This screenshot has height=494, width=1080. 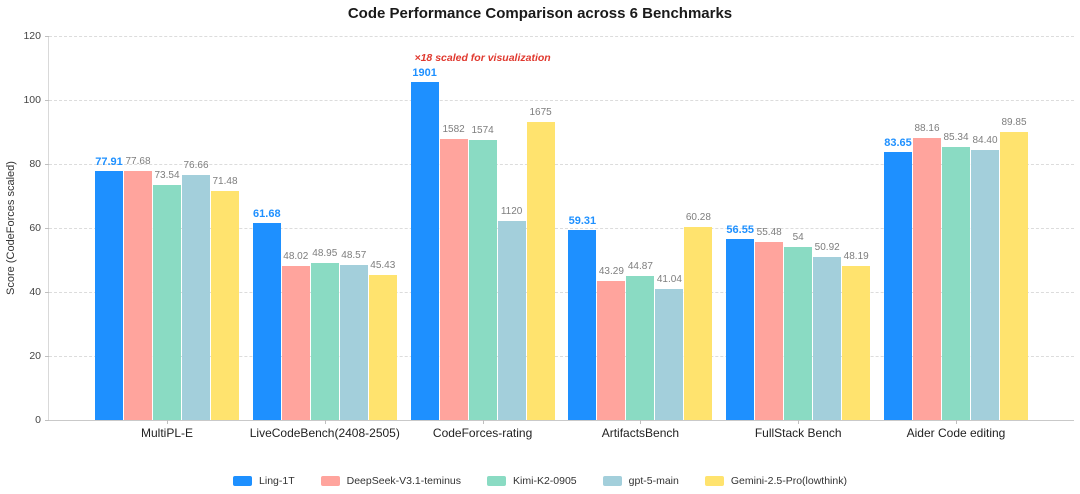 What do you see at coordinates (196, 165) in the screenshot?
I see `bar-value-label: 76.66` at bounding box center [196, 165].